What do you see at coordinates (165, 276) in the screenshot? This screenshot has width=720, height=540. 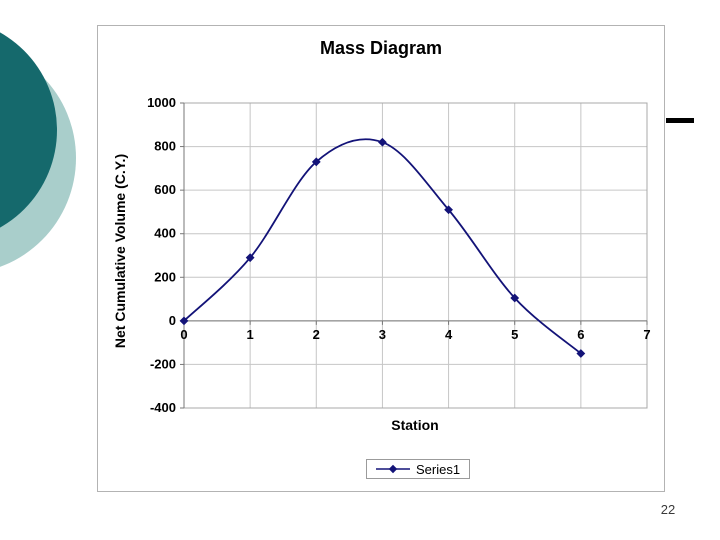 I see `svg-text: 200` at bounding box center [165, 276].